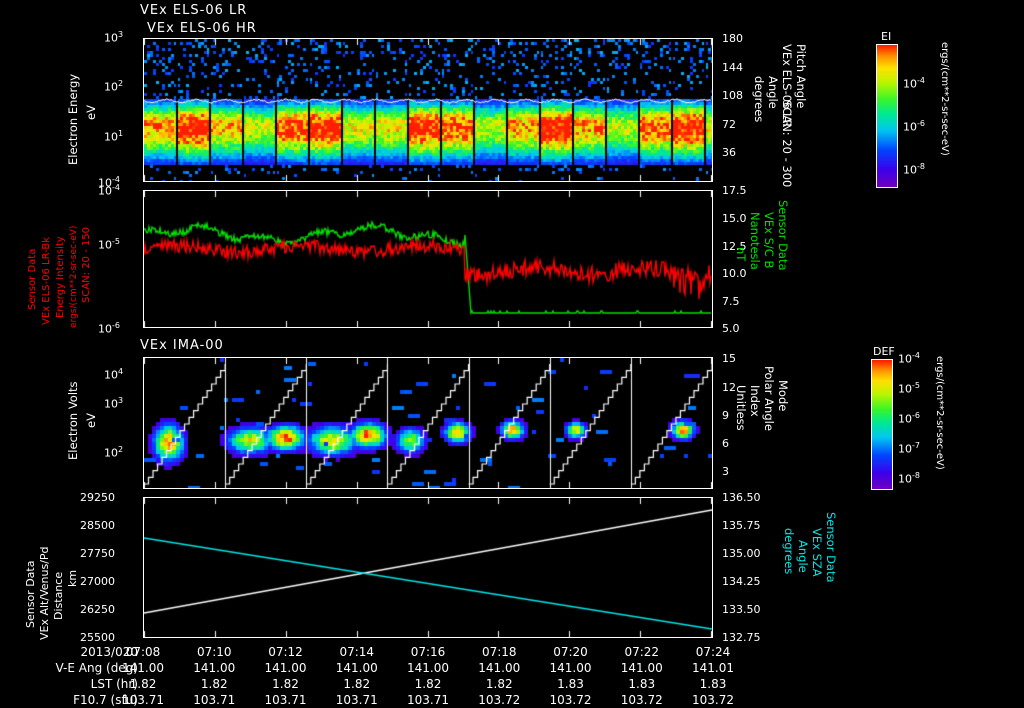  What do you see at coordinates (787, 144) in the screenshot?
I see `panel1-right-label-4: SCAN: 20 - 300` at bounding box center [787, 144].